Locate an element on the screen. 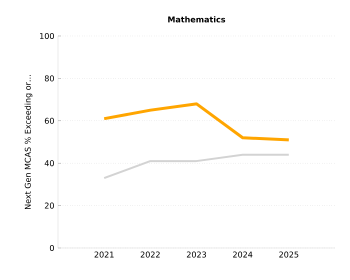 Image resolution: width=350 pixels, height=280 pixels. y-tick-label: 20 is located at coordinates (49, 205).